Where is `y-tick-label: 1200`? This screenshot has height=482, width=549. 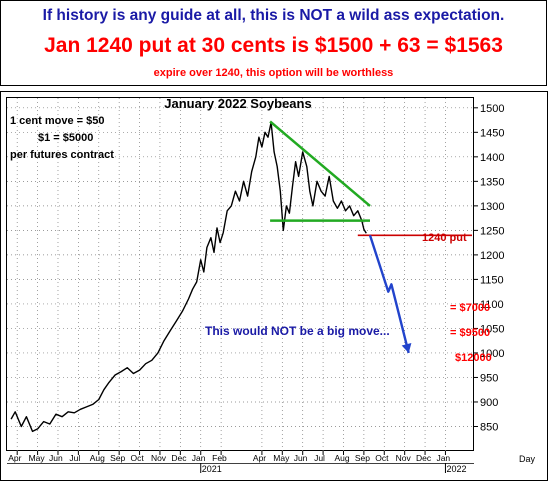 y-tick-label: 1200 is located at coordinates (492, 256).